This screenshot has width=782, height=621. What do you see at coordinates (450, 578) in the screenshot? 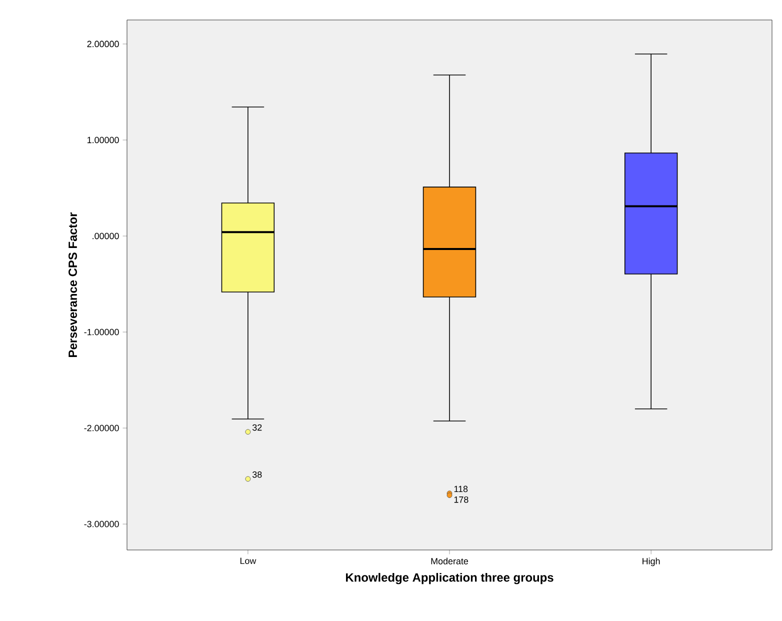
I see `x-axis-title: Knowledge Application three groups` at bounding box center [450, 578].